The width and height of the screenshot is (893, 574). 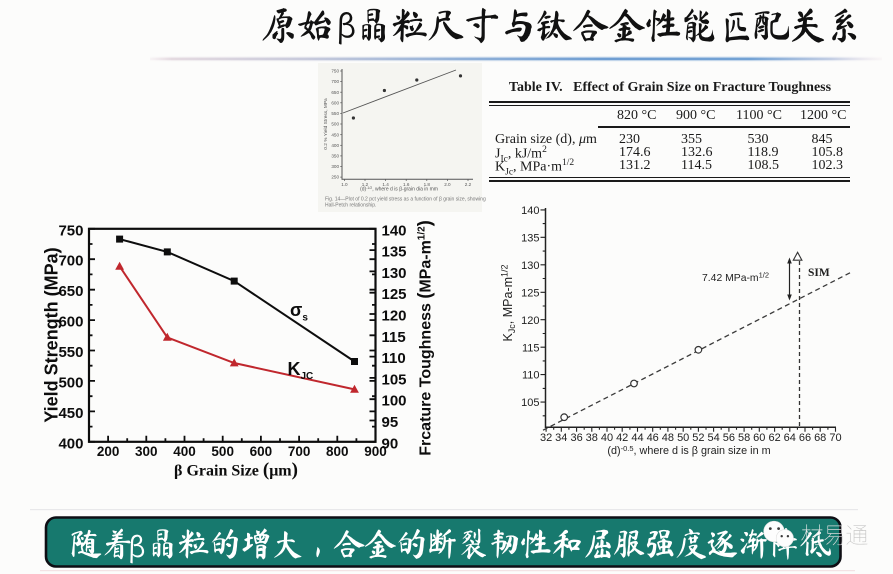 I want to click on svg-text: 44, so click(x=637, y=438).